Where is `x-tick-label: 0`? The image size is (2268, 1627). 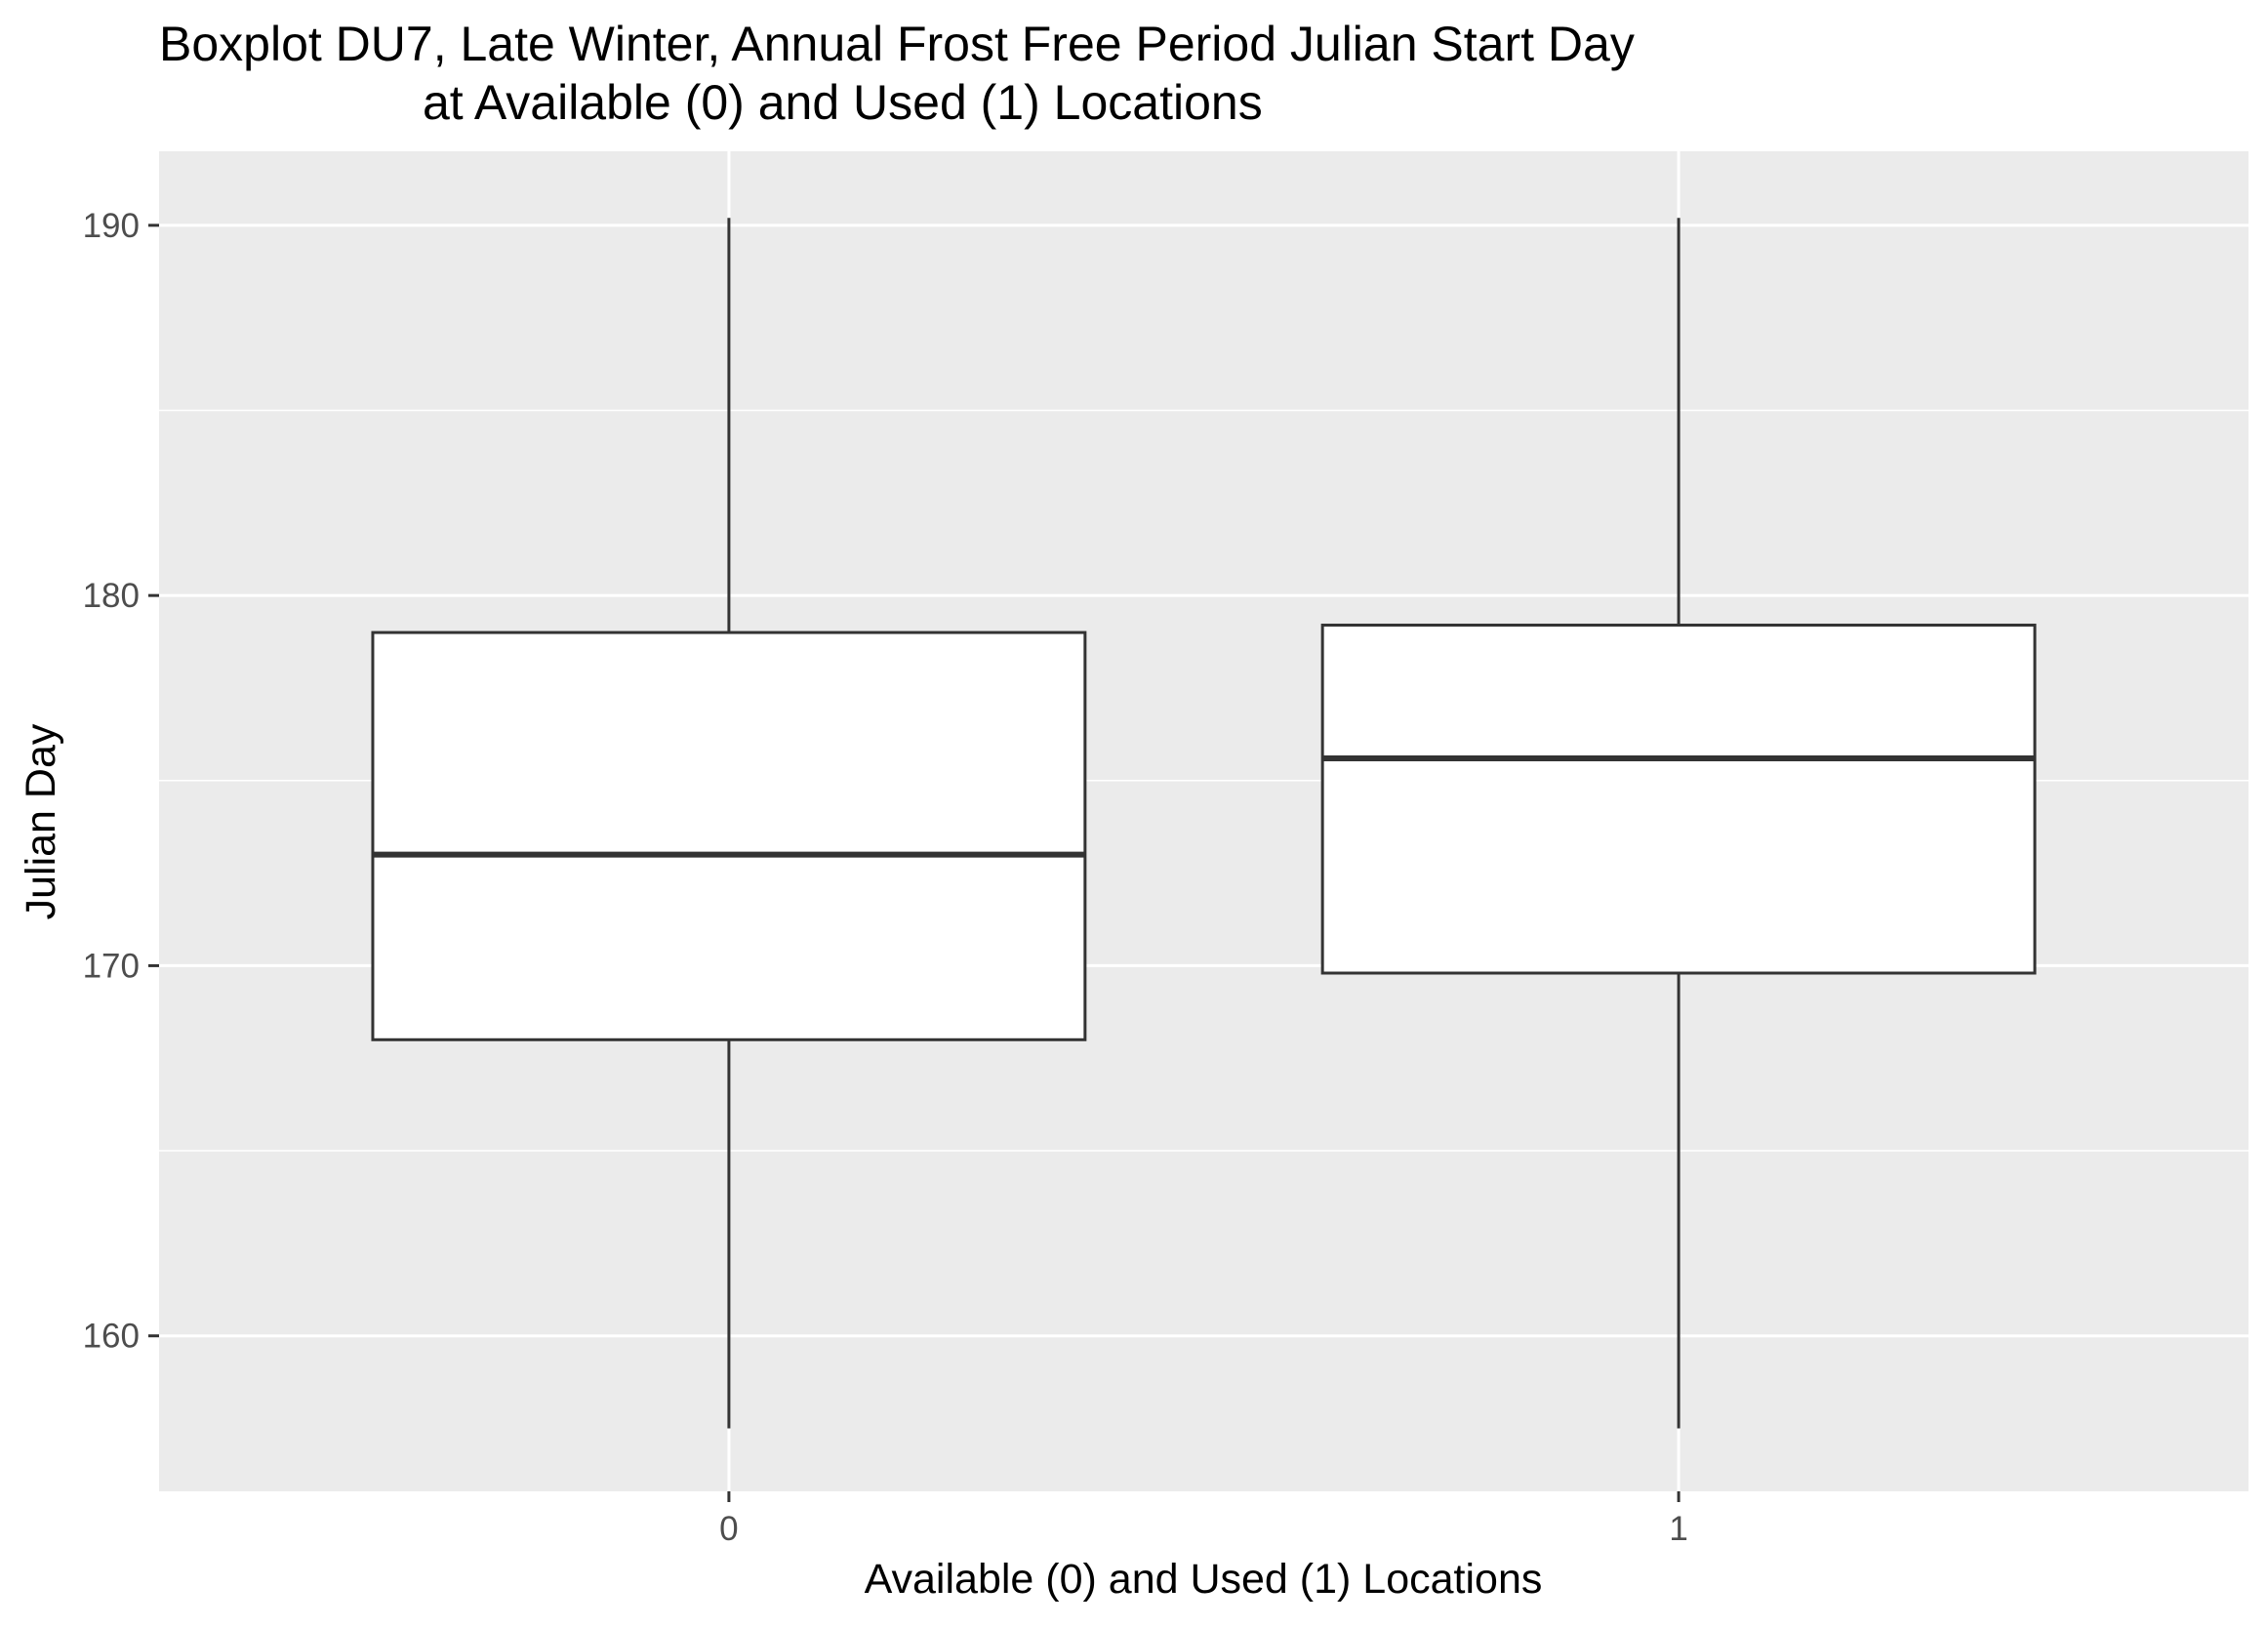
x-tick-label: 0 is located at coordinates (729, 1529).